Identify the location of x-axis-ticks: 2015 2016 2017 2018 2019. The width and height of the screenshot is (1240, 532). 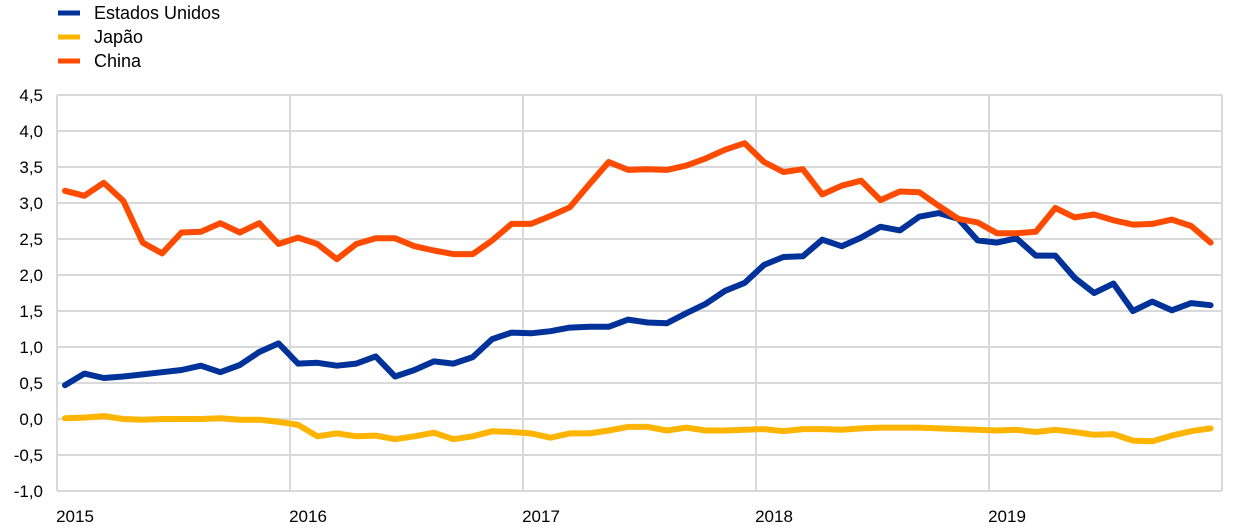
(541, 516).